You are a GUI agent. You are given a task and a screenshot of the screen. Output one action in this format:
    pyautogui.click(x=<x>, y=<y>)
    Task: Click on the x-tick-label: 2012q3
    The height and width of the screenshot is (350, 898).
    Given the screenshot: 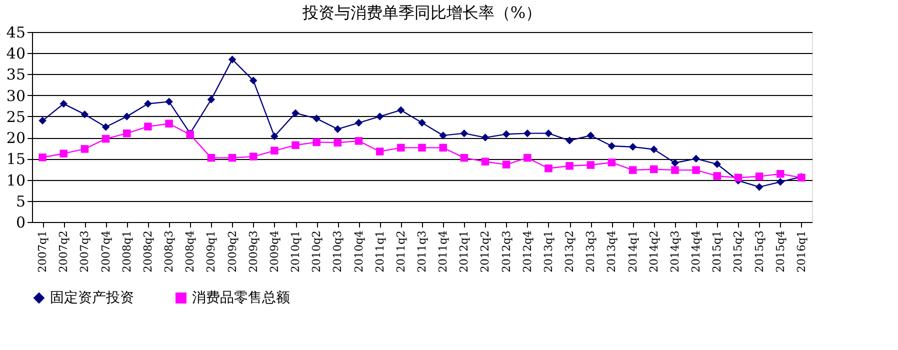 What is the action you would take?
    pyautogui.click(x=506, y=251)
    